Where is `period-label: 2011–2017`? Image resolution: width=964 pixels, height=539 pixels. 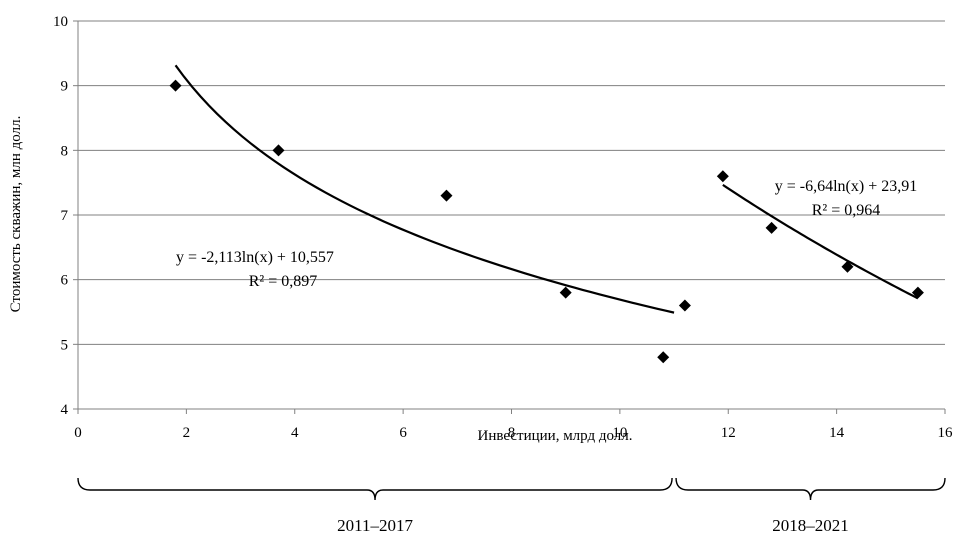 period-label: 2011–2017 is located at coordinates (375, 525).